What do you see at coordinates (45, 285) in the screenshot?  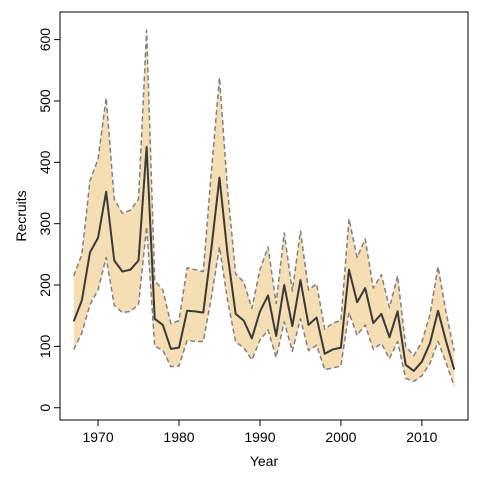 I see `y-tick-label: 200` at bounding box center [45, 285].